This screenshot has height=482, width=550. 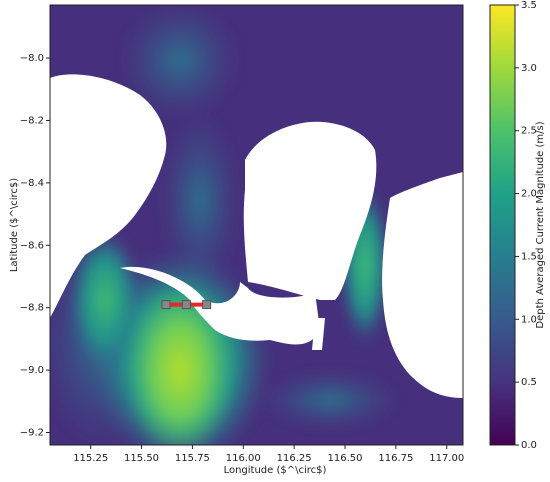 I want to click on y-tick-label: −8.8, so click(x=32, y=308).